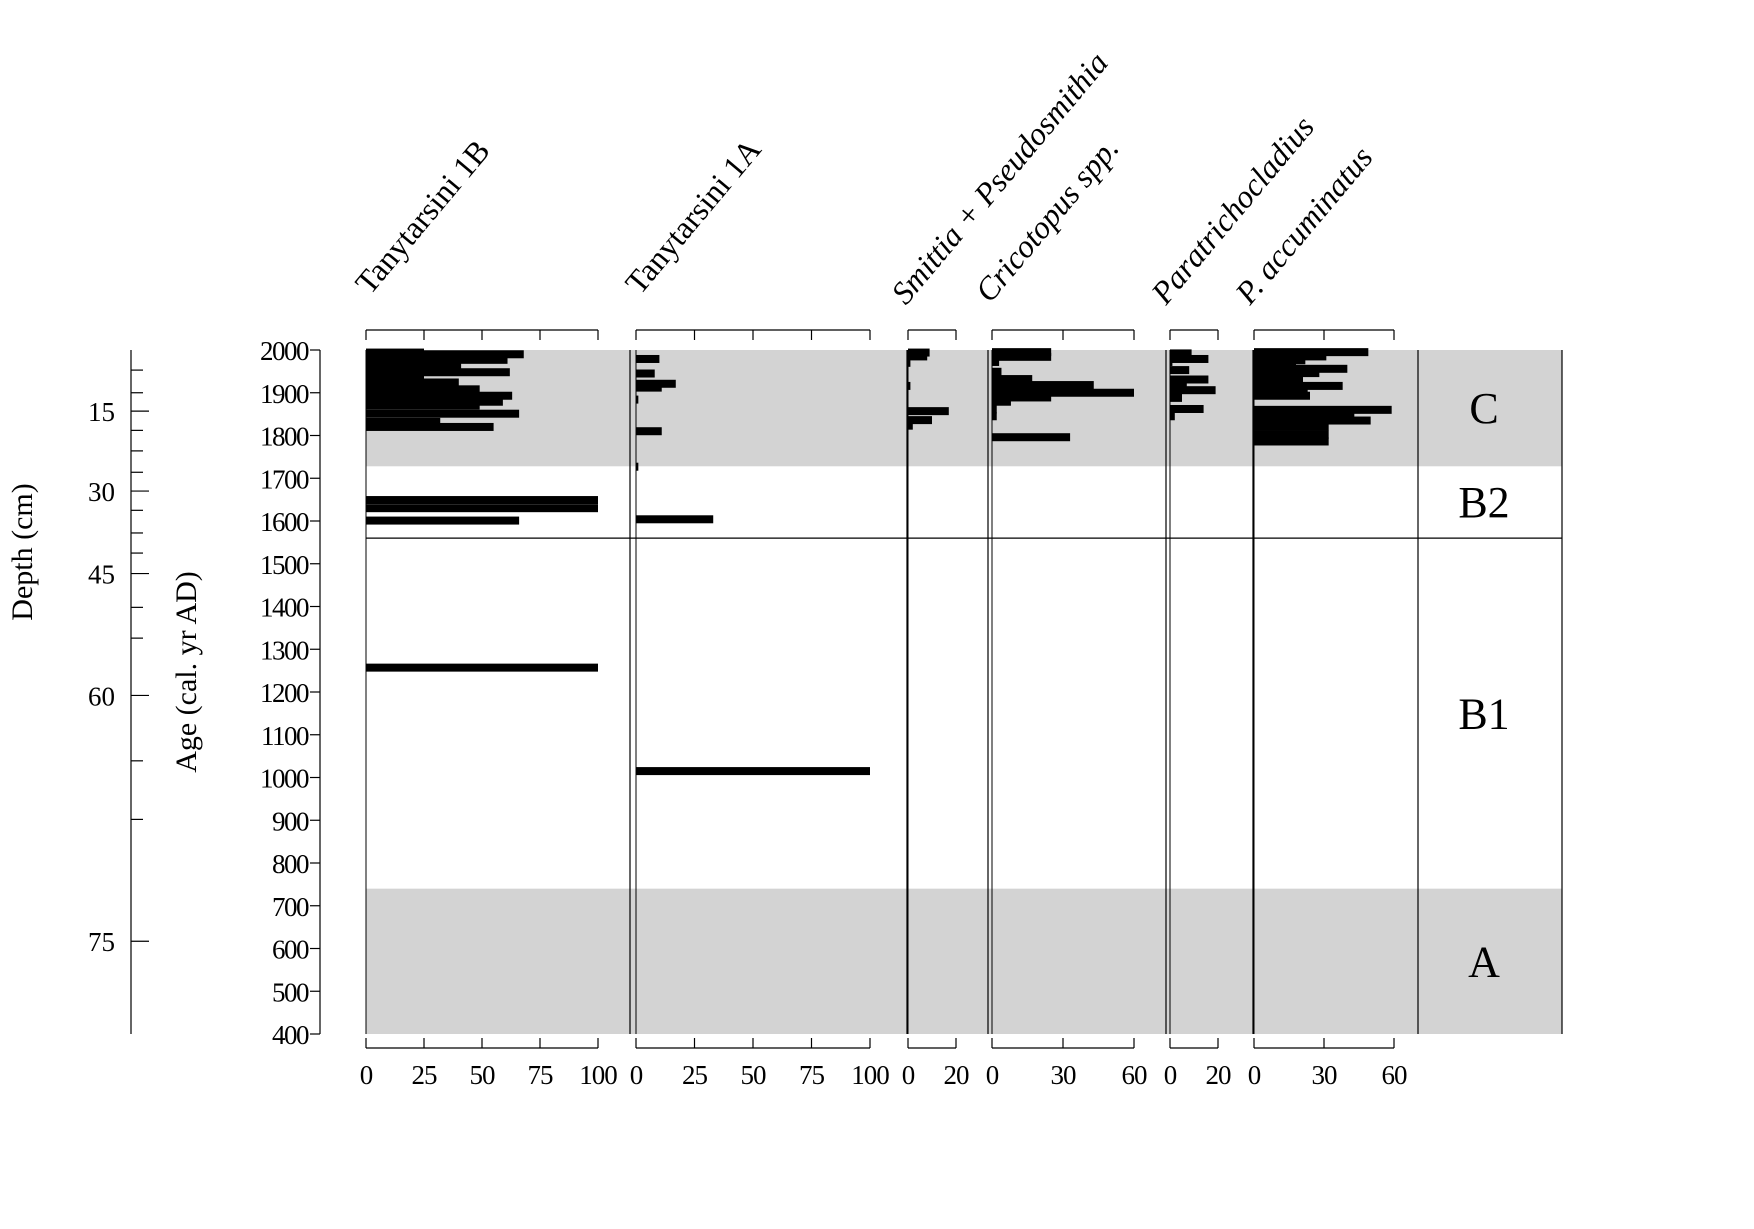 This screenshot has height=1229, width=1754. Describe the element at coordinates (290, 1035) in the screenshot. I see `age-tick-label: 400` at that location.